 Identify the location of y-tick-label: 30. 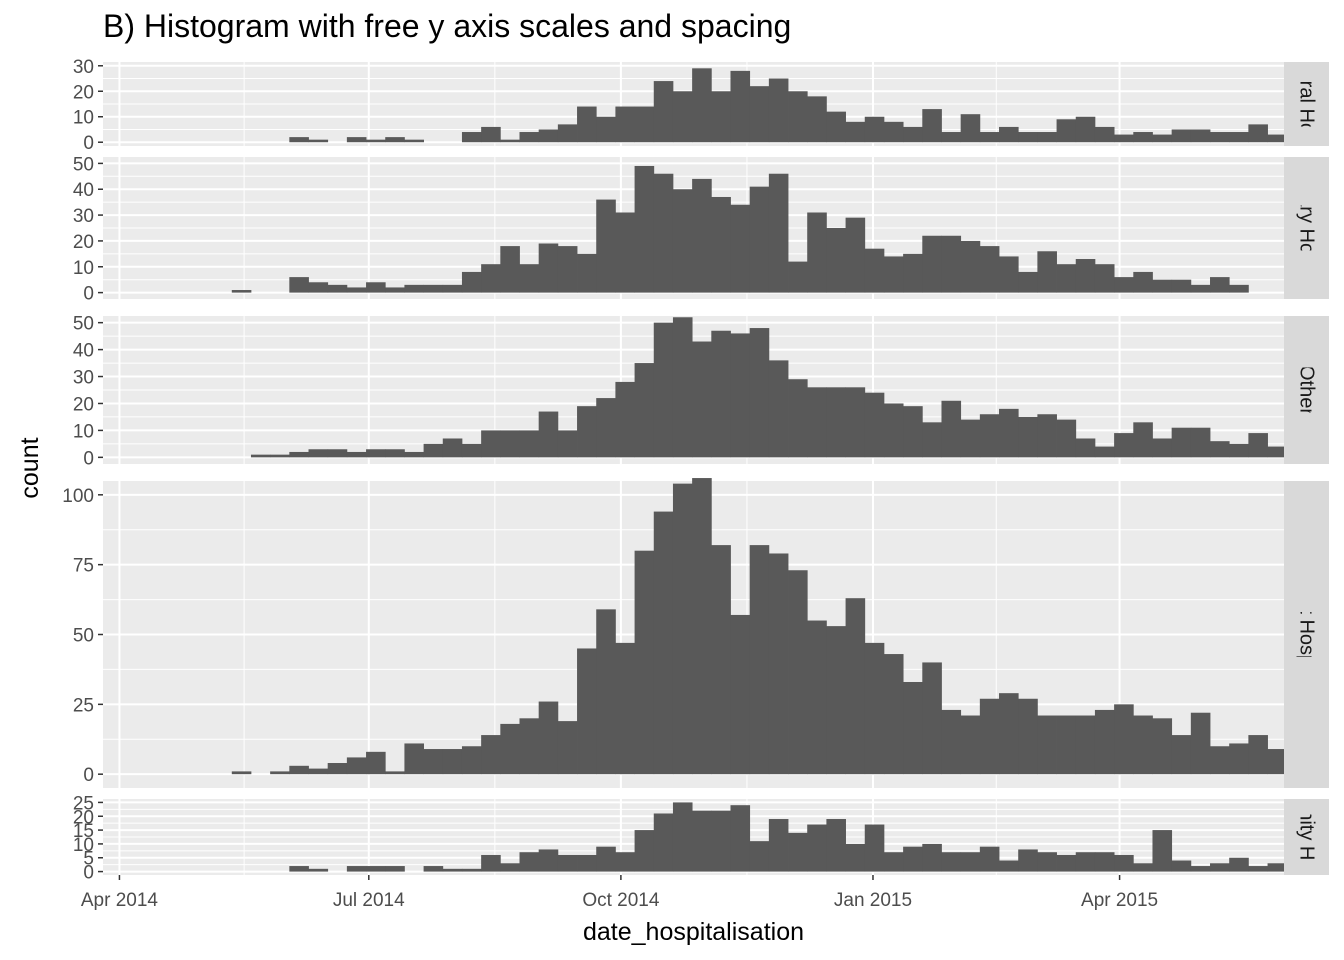
(83, 216).